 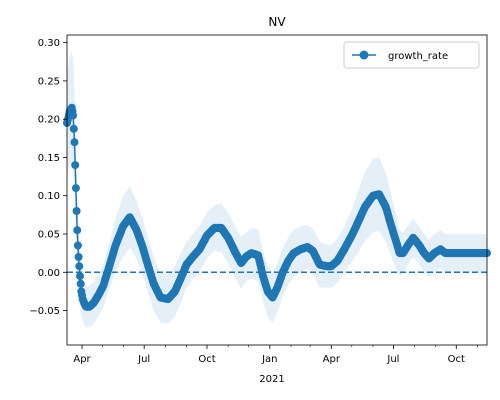 What do you see at coordinates (49, 120) in the screenshot?
I see `y-tick-label: 0.20` at bounding box center [49, 120].